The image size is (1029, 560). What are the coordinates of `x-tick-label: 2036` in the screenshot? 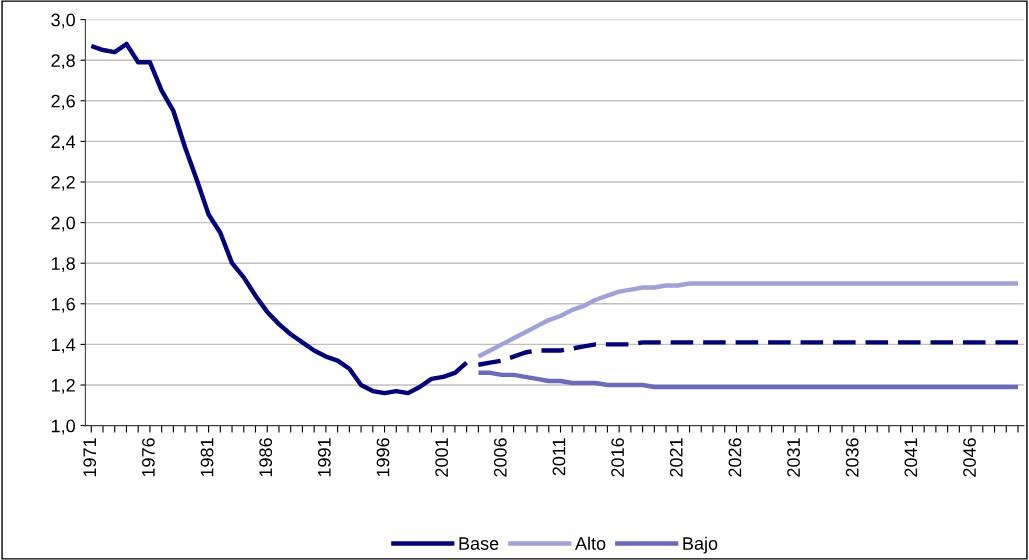 It's located at (852, 457).